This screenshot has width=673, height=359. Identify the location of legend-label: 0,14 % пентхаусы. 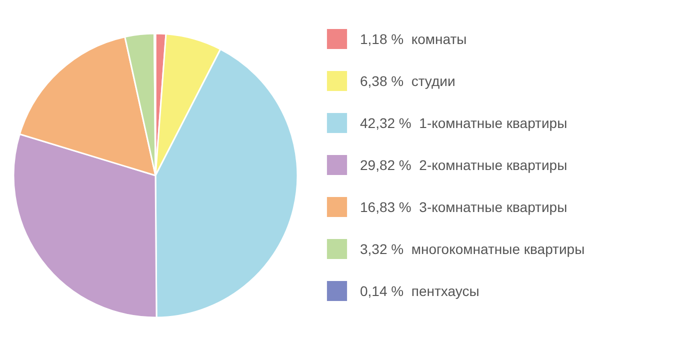
(420, 291).